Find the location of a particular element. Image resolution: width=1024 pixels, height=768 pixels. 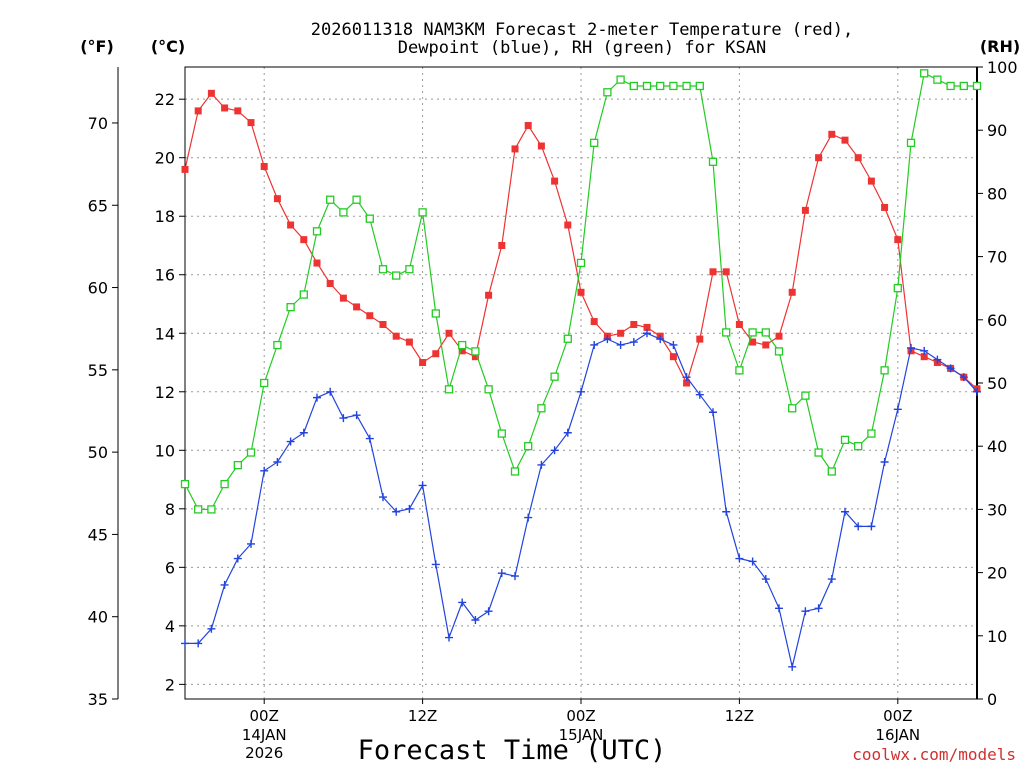

rh-tick-label: 0 is located at coordinates (992, 699).